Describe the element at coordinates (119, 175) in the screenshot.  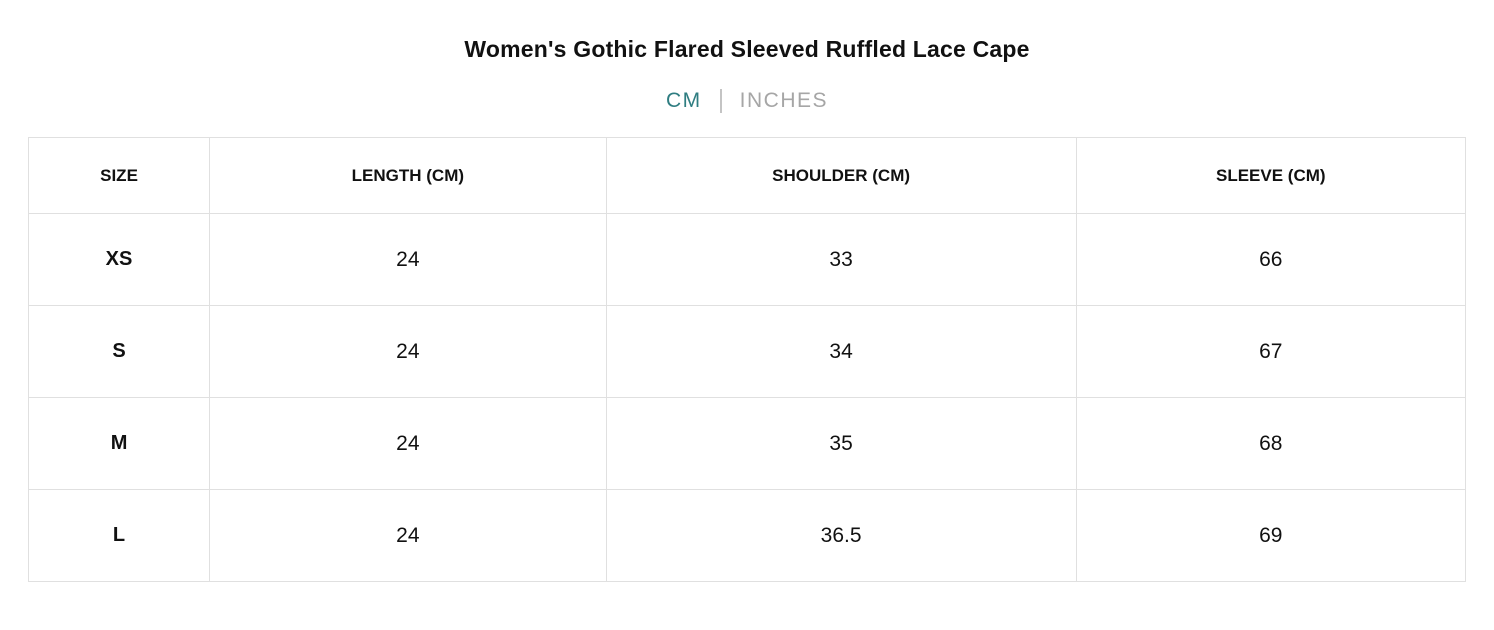
I see `table-header-cell: SIZE` at that location.